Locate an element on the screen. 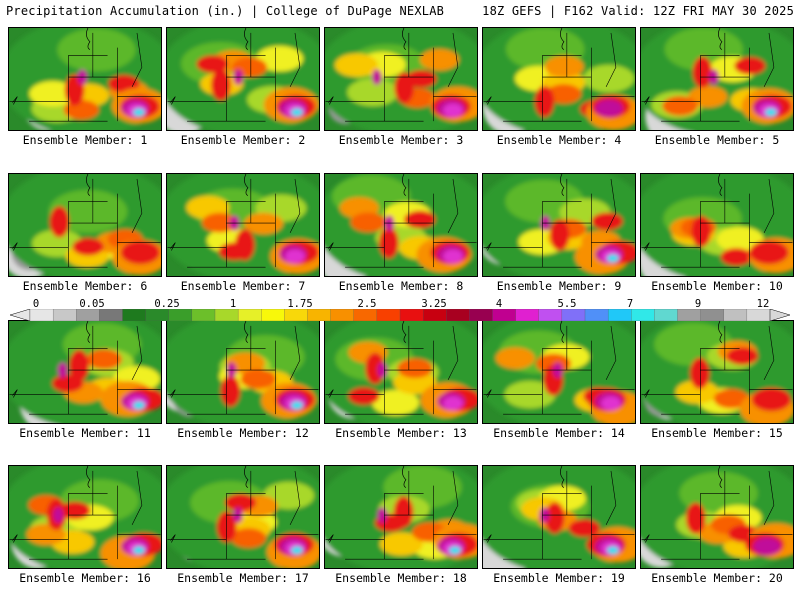  colorbar-tick-label: 7 is located at coordinates (630, 304).